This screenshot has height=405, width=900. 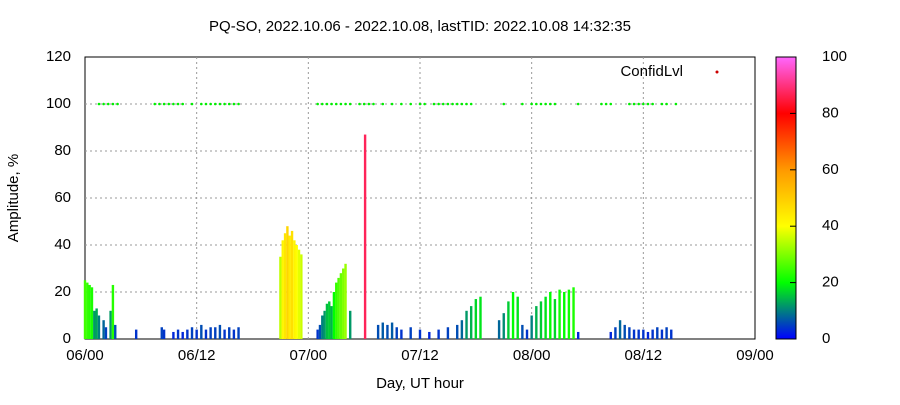 I want to click on x-axis-label: Day, UT hour, so click(x=420, y=383).